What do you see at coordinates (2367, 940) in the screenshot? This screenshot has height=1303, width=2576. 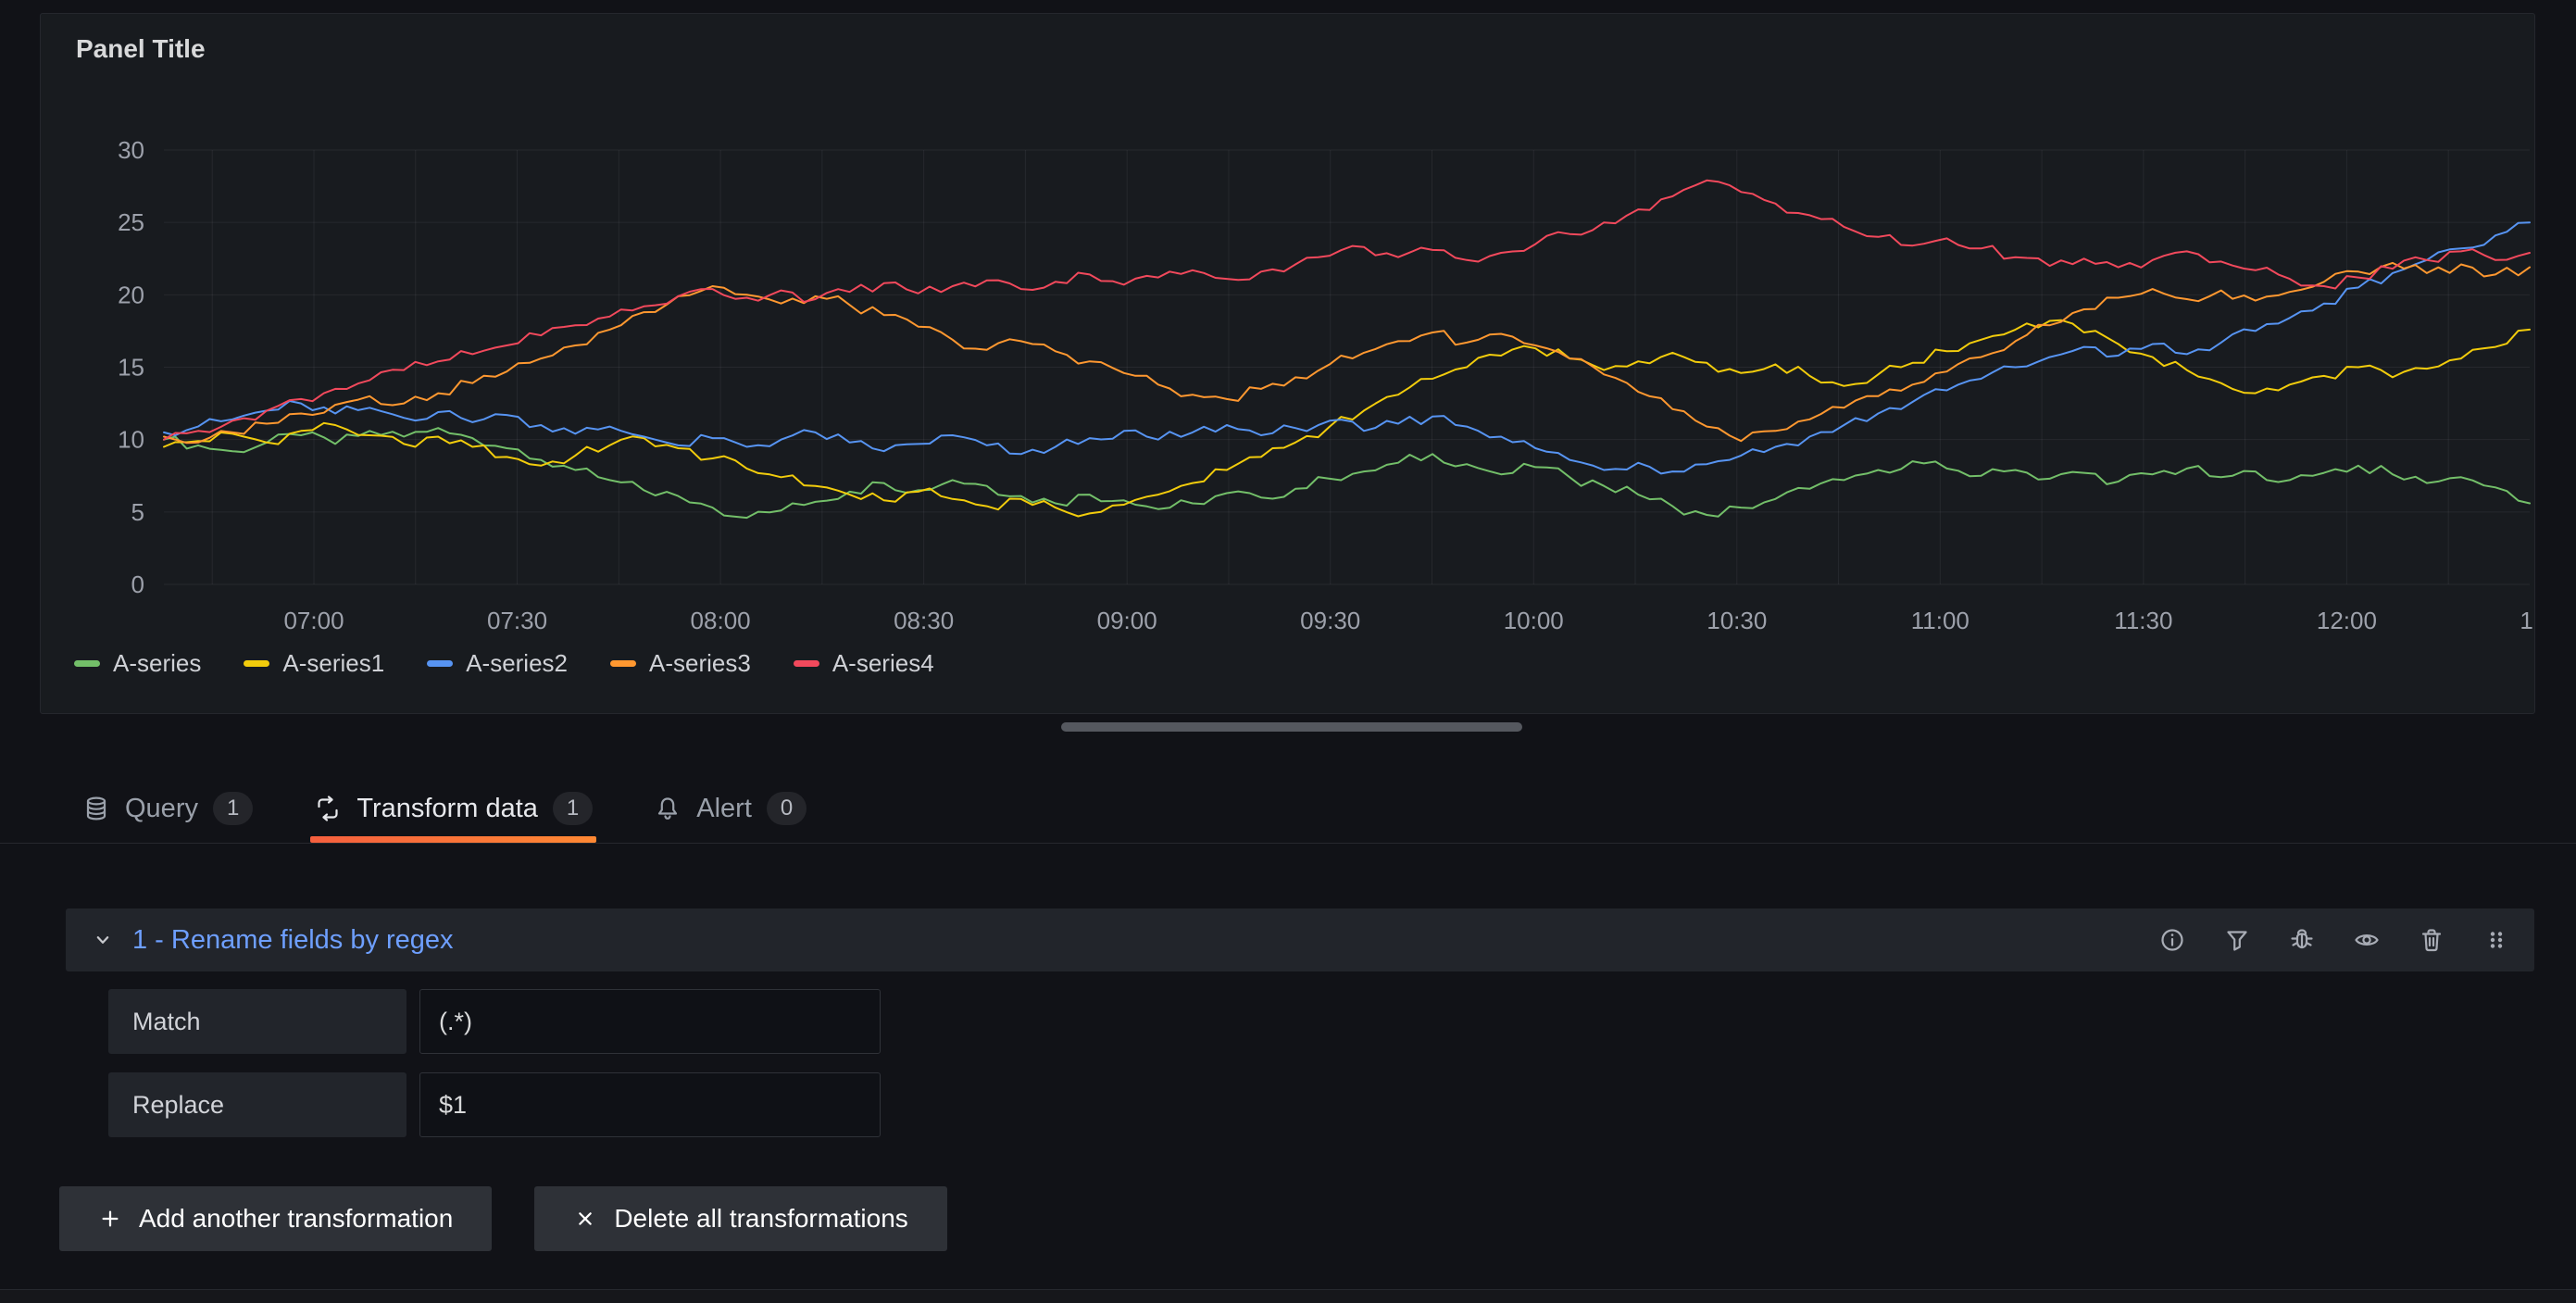 I see `eye-icon` at bounding box center [2367, 940].